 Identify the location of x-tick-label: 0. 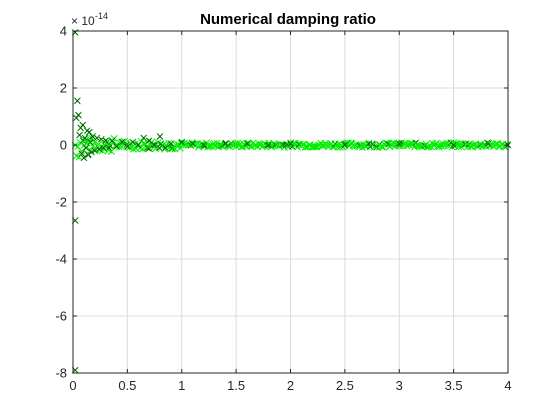
(72, 385).